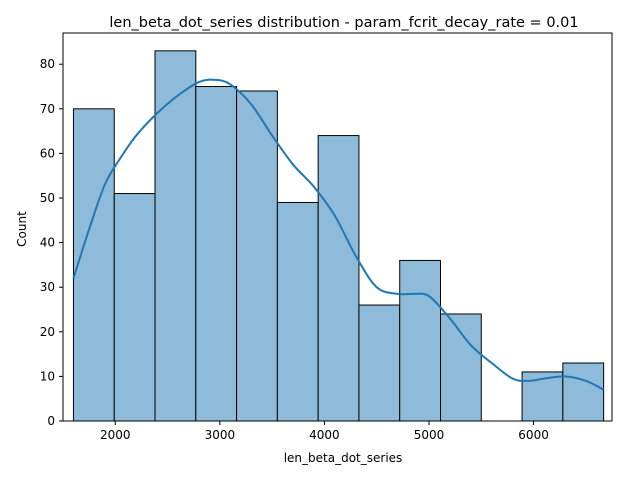  What do you see at coordinates (533, 435) in the screenshot?
I see `x-tick-label: 6000` at bounding box center [533, 435].